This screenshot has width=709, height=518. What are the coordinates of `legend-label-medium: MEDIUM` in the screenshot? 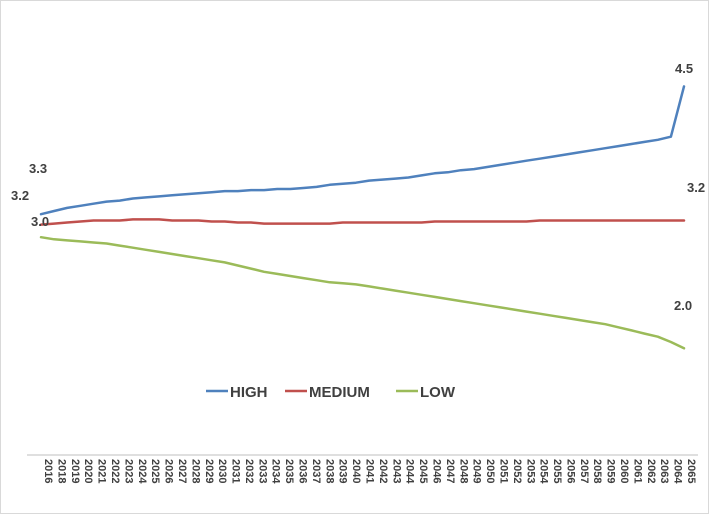 It's located at (339, 392).